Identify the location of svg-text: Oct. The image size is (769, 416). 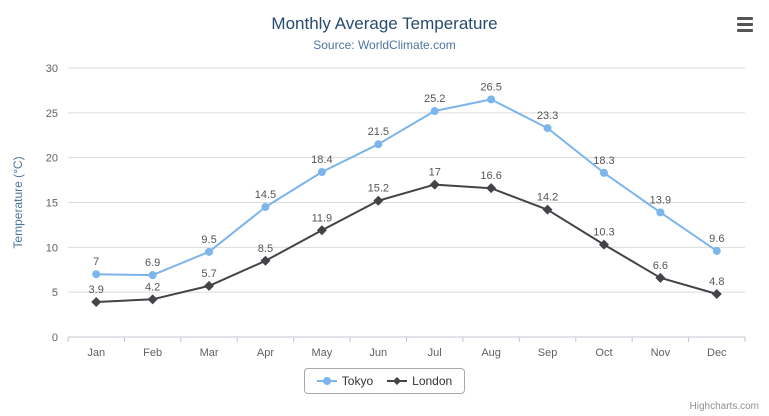
(603, 353).